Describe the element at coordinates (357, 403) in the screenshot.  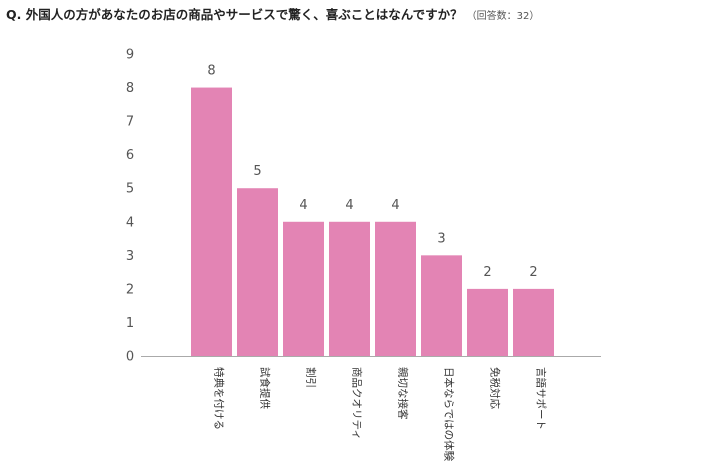
I see `category-label: 商品クオリティ` at that location.